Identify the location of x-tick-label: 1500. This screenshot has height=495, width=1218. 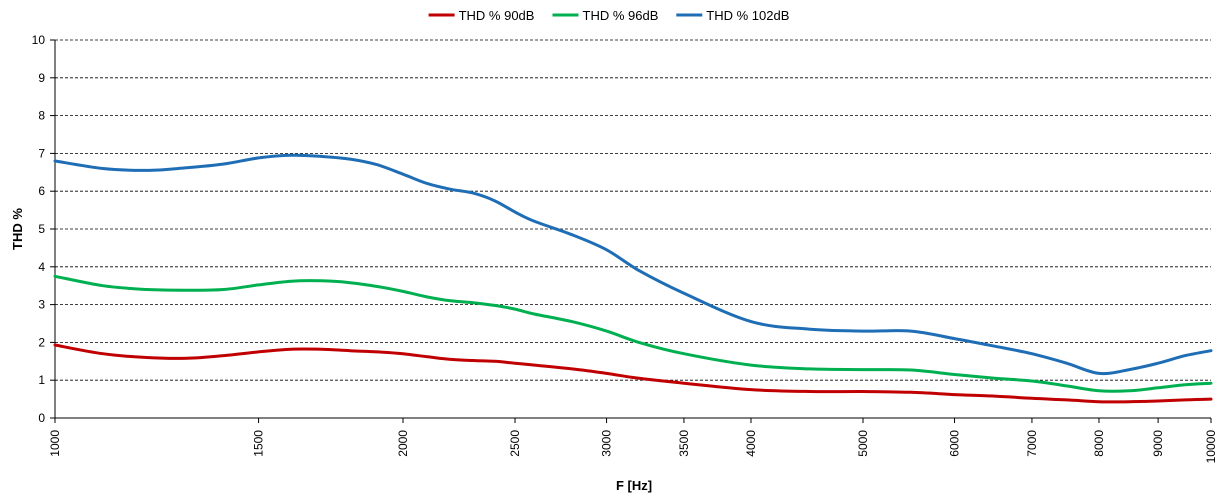
(259, 443).